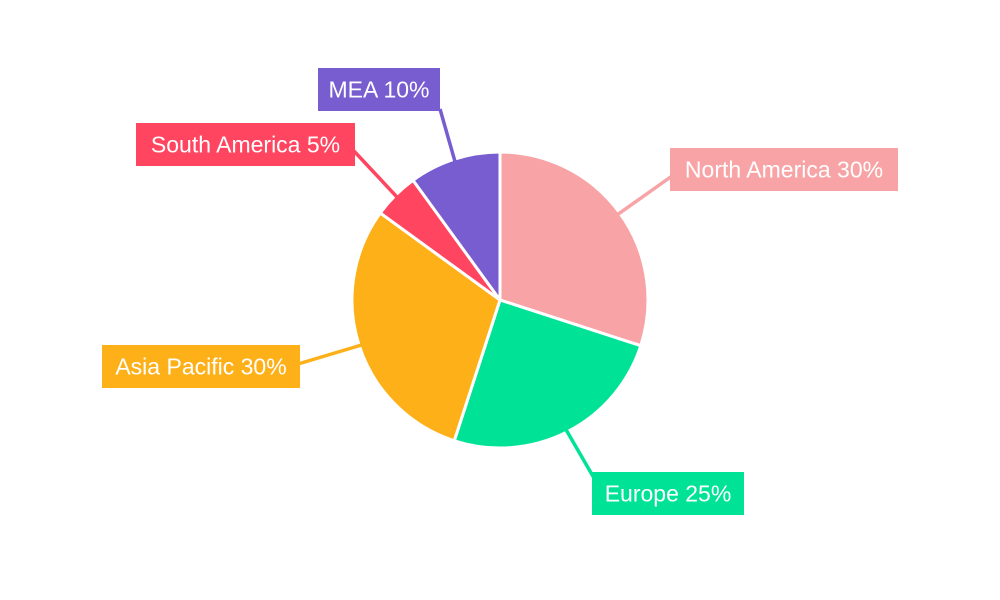  I want to click on data-label-asia-pacific: Asia Pacific 30%, so click(201, 366).